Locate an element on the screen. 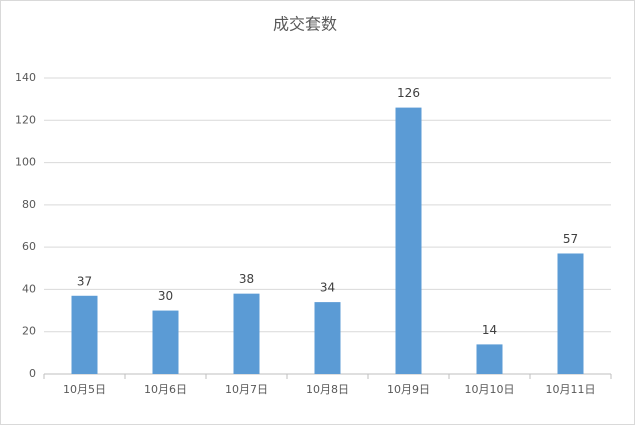 The height and width of the screenshot is (425, 635). y-tick-label: 80 is located at coordinates (29, 204).